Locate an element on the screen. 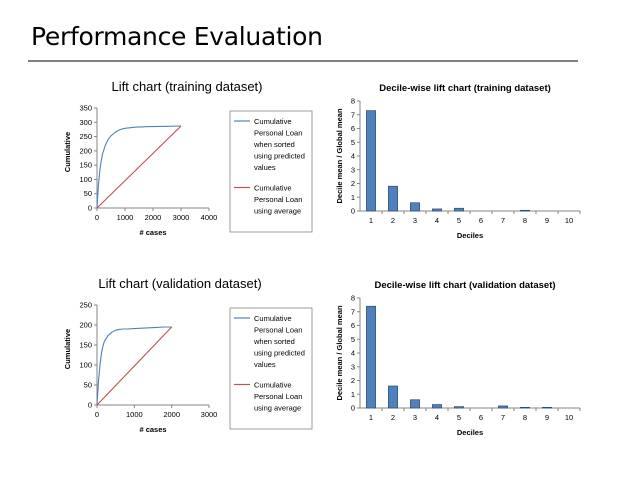 The height and width of the screenshot is (479, 638). x-tick-label: 10 is located at coordinates (569, 220).